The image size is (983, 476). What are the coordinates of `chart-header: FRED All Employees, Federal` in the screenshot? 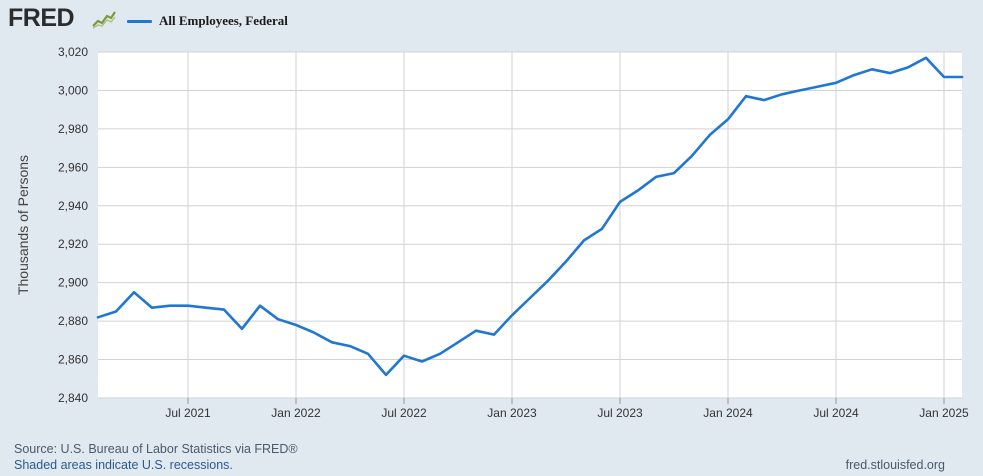 It's located at (491, 22).